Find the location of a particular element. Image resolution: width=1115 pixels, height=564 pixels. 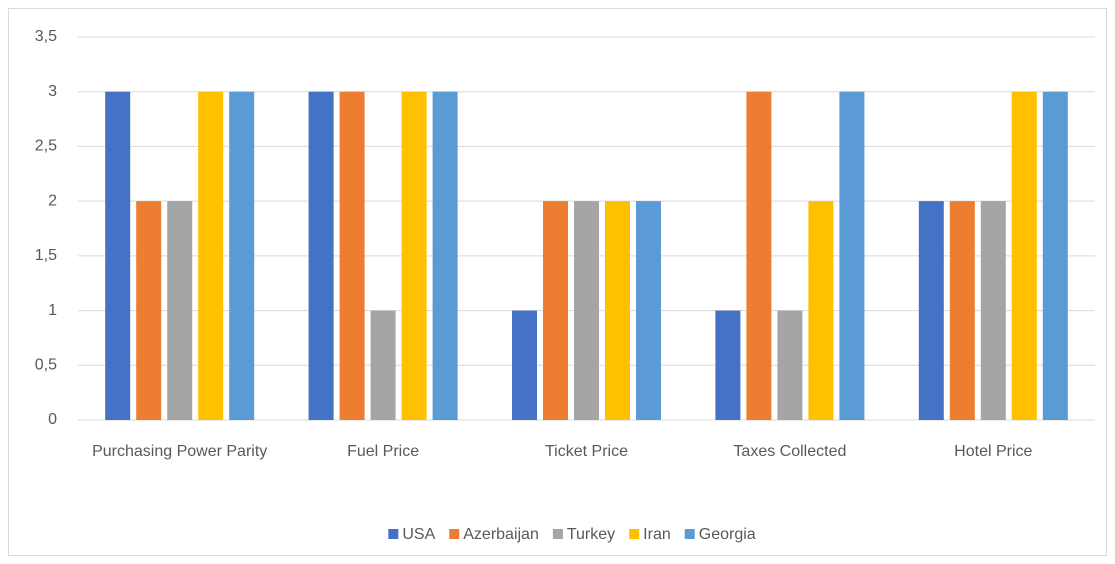

y-tick-label: 0 is located at coordinates (52, 419).